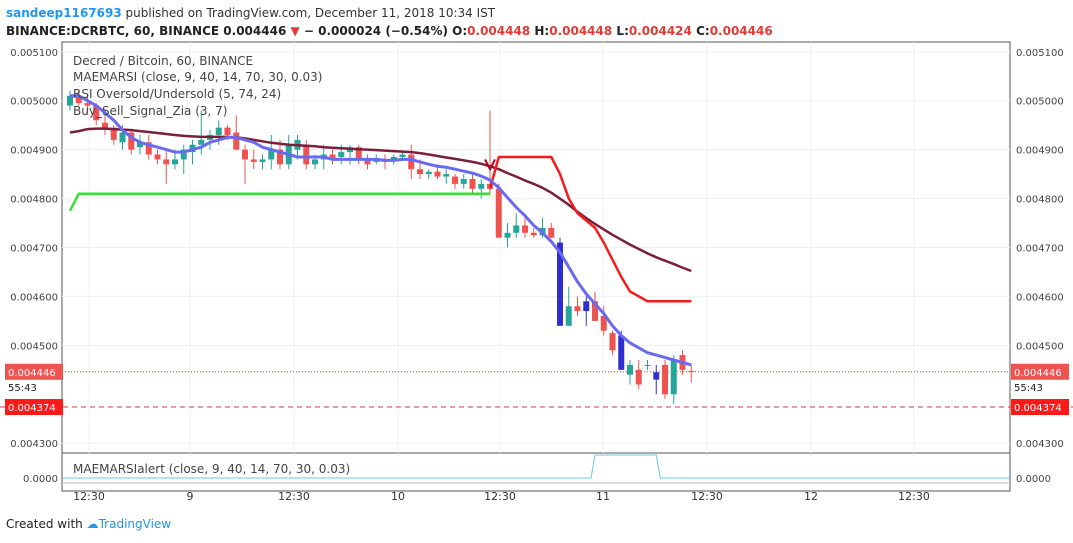 The height and width of the screenshot is (543, 1073). I want to click on alert-line, so click(536, 466).